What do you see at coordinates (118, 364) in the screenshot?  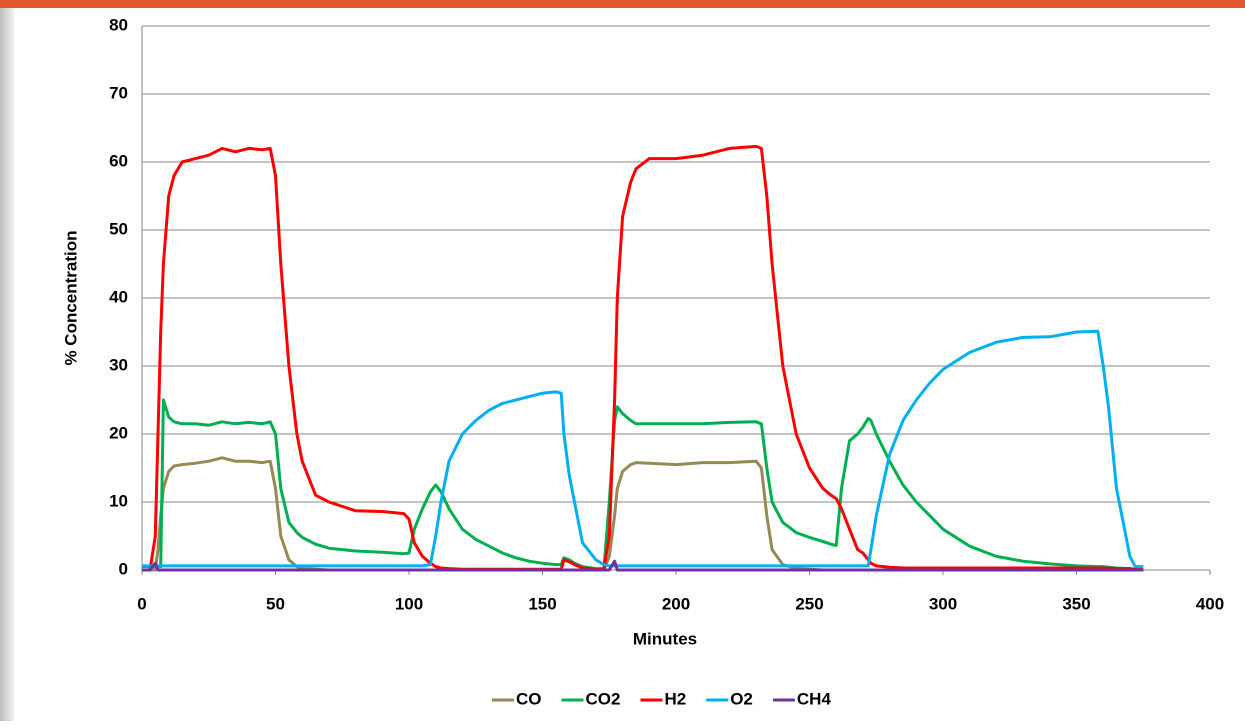 I see `y-tick-label: 30` at bounding box center [118, 364].